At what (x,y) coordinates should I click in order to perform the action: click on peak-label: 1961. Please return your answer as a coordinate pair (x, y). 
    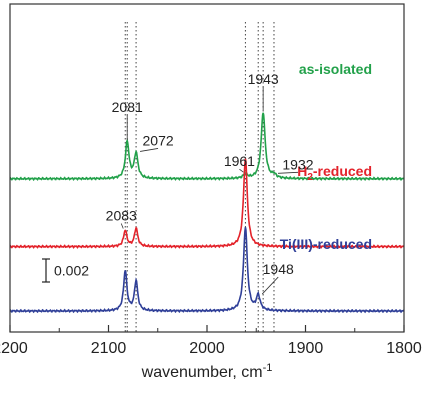
    Looking at the image, I should click on (239, 161).